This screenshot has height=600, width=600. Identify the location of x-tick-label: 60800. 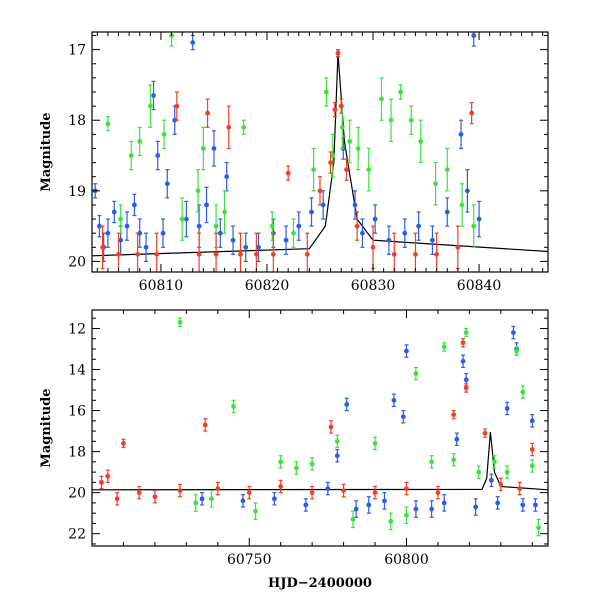
(406, 560).